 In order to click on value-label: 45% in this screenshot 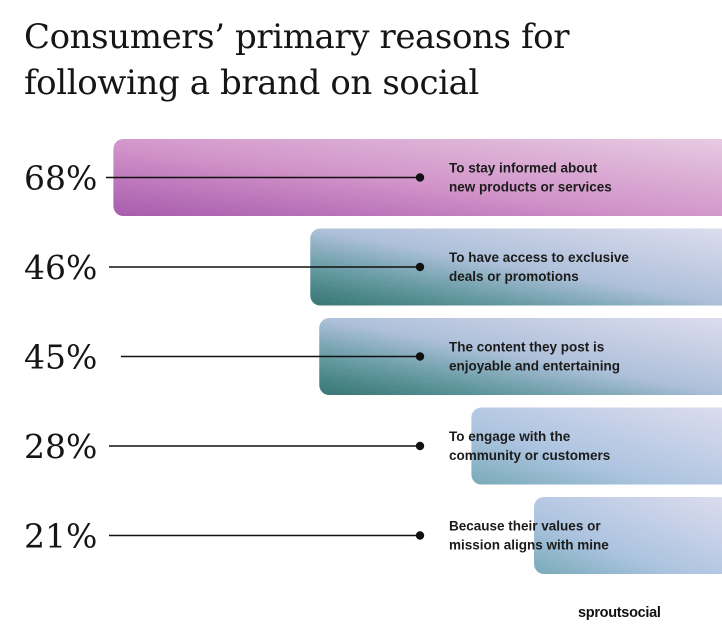, I will do `click(60, 357)`.